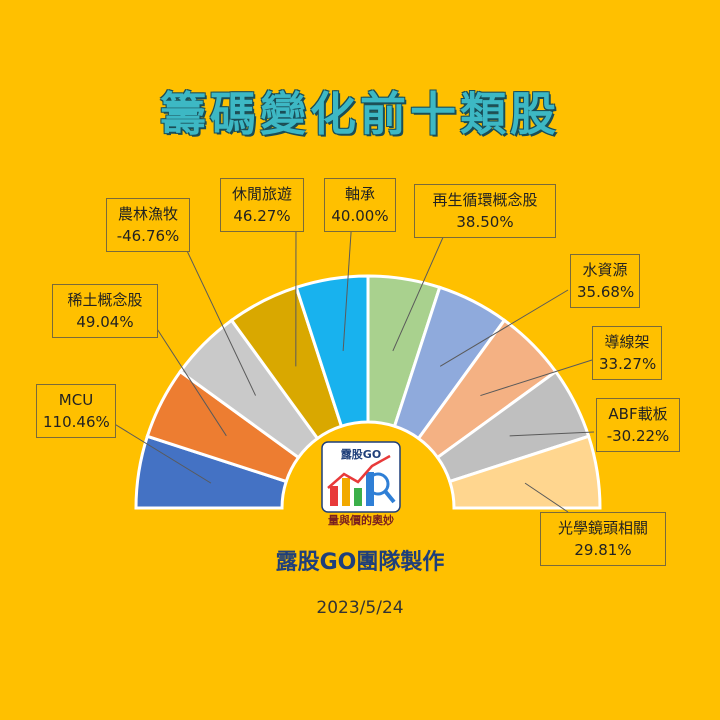 This screenshot has height=720, width=720. Describe the element at coordinates (105, 300) in the screenshot. I see `label-rare-earth-name: 稀土概念股` at that location.